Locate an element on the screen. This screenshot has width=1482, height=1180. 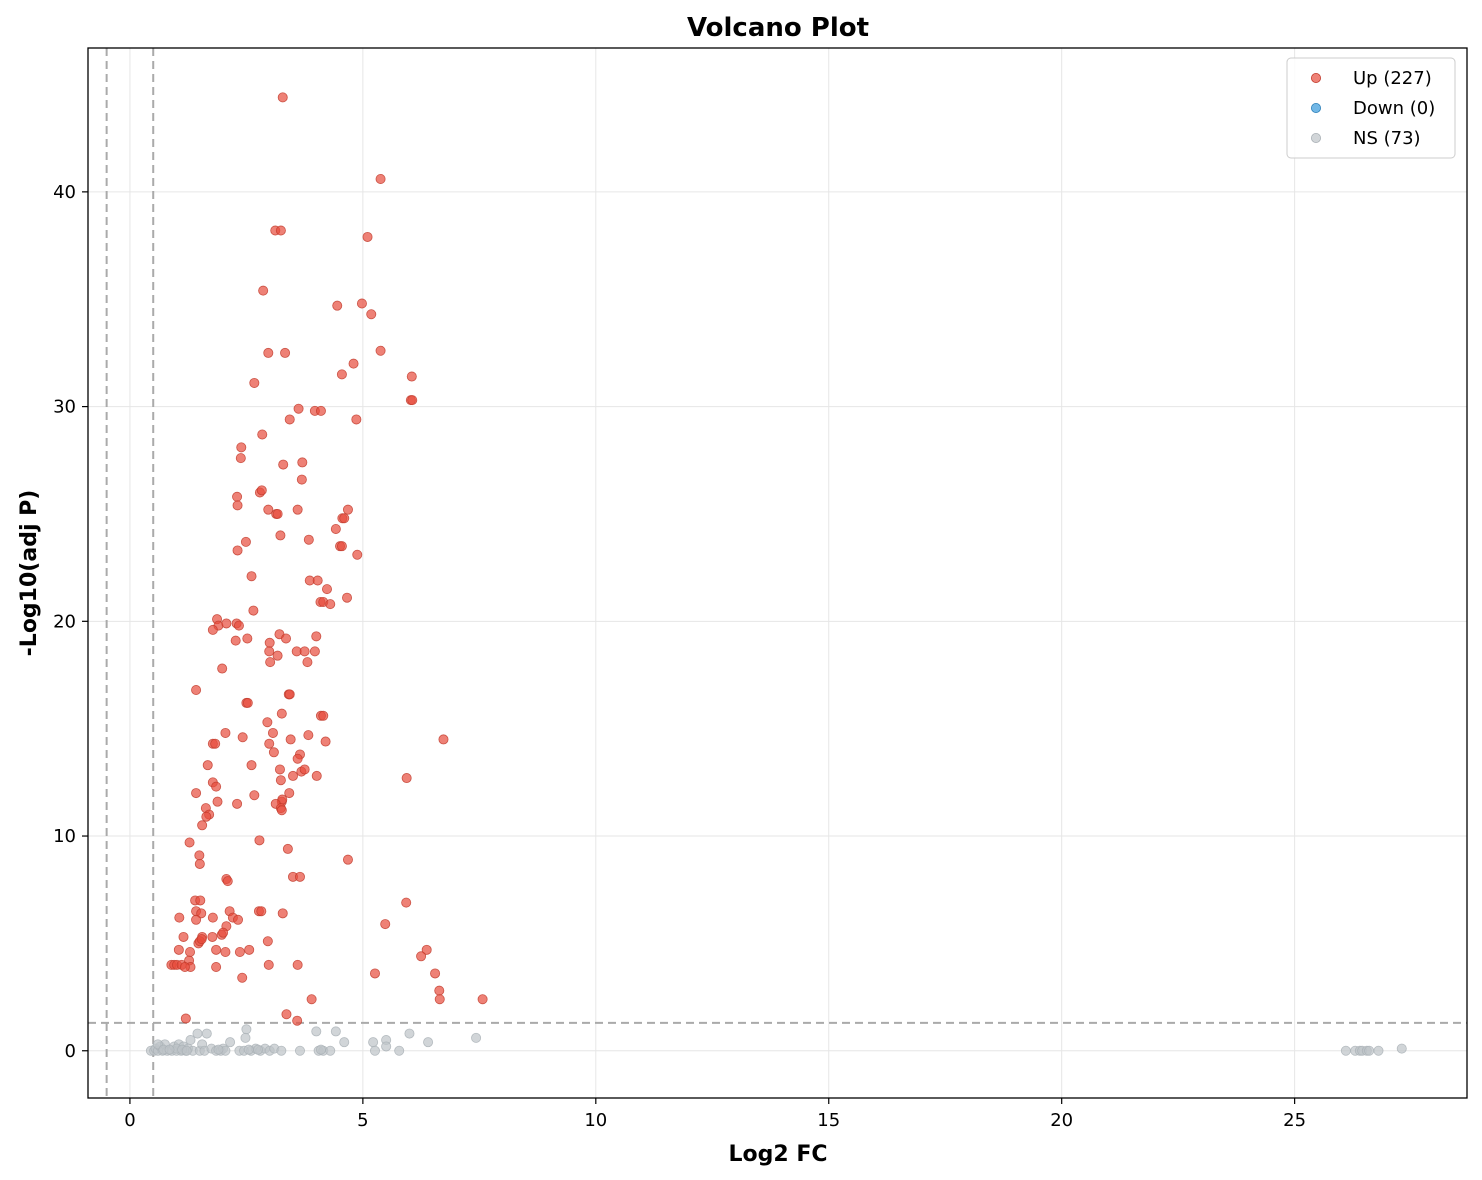
x-tick-label: 15 is located at coordinates (828, 1120).